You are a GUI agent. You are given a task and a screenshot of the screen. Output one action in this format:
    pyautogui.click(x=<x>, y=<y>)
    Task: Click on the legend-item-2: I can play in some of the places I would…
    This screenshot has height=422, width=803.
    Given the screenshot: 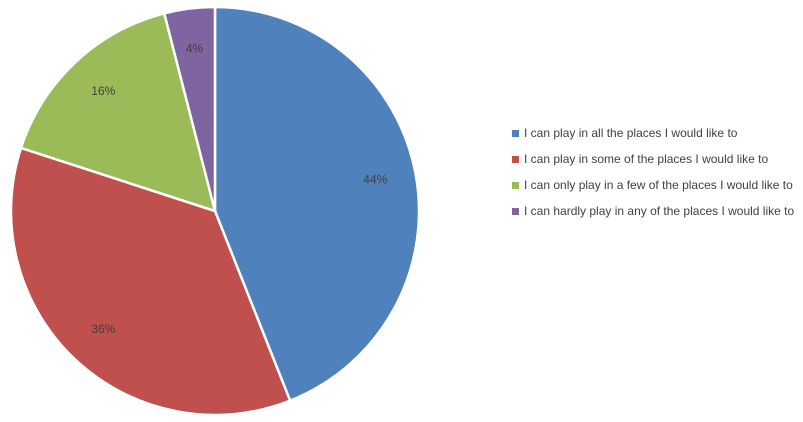 What is the action you would take?
    pyautogui.click(x=657, y=159)
    